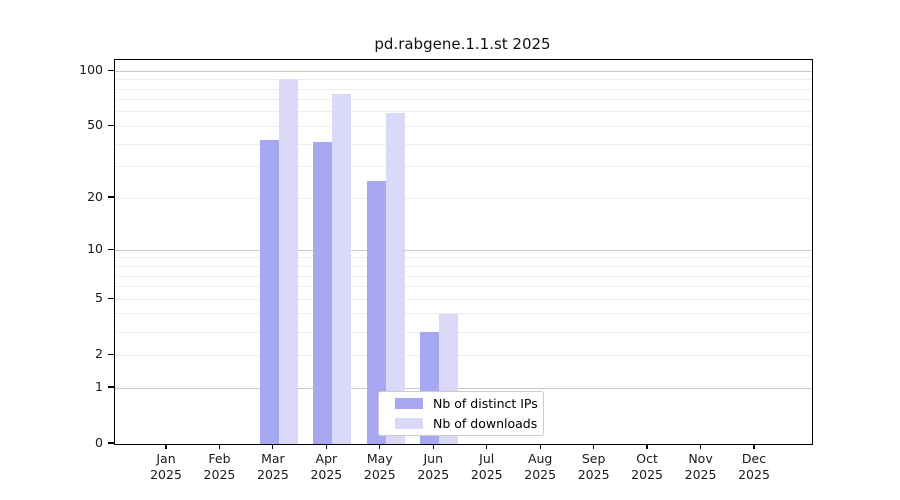 This screenshot has height=500, width=900. What do you see at coordinates (99, 386) in the screenshot?
I see `ytick-label-1: 1` at bounding box center [99, 386].